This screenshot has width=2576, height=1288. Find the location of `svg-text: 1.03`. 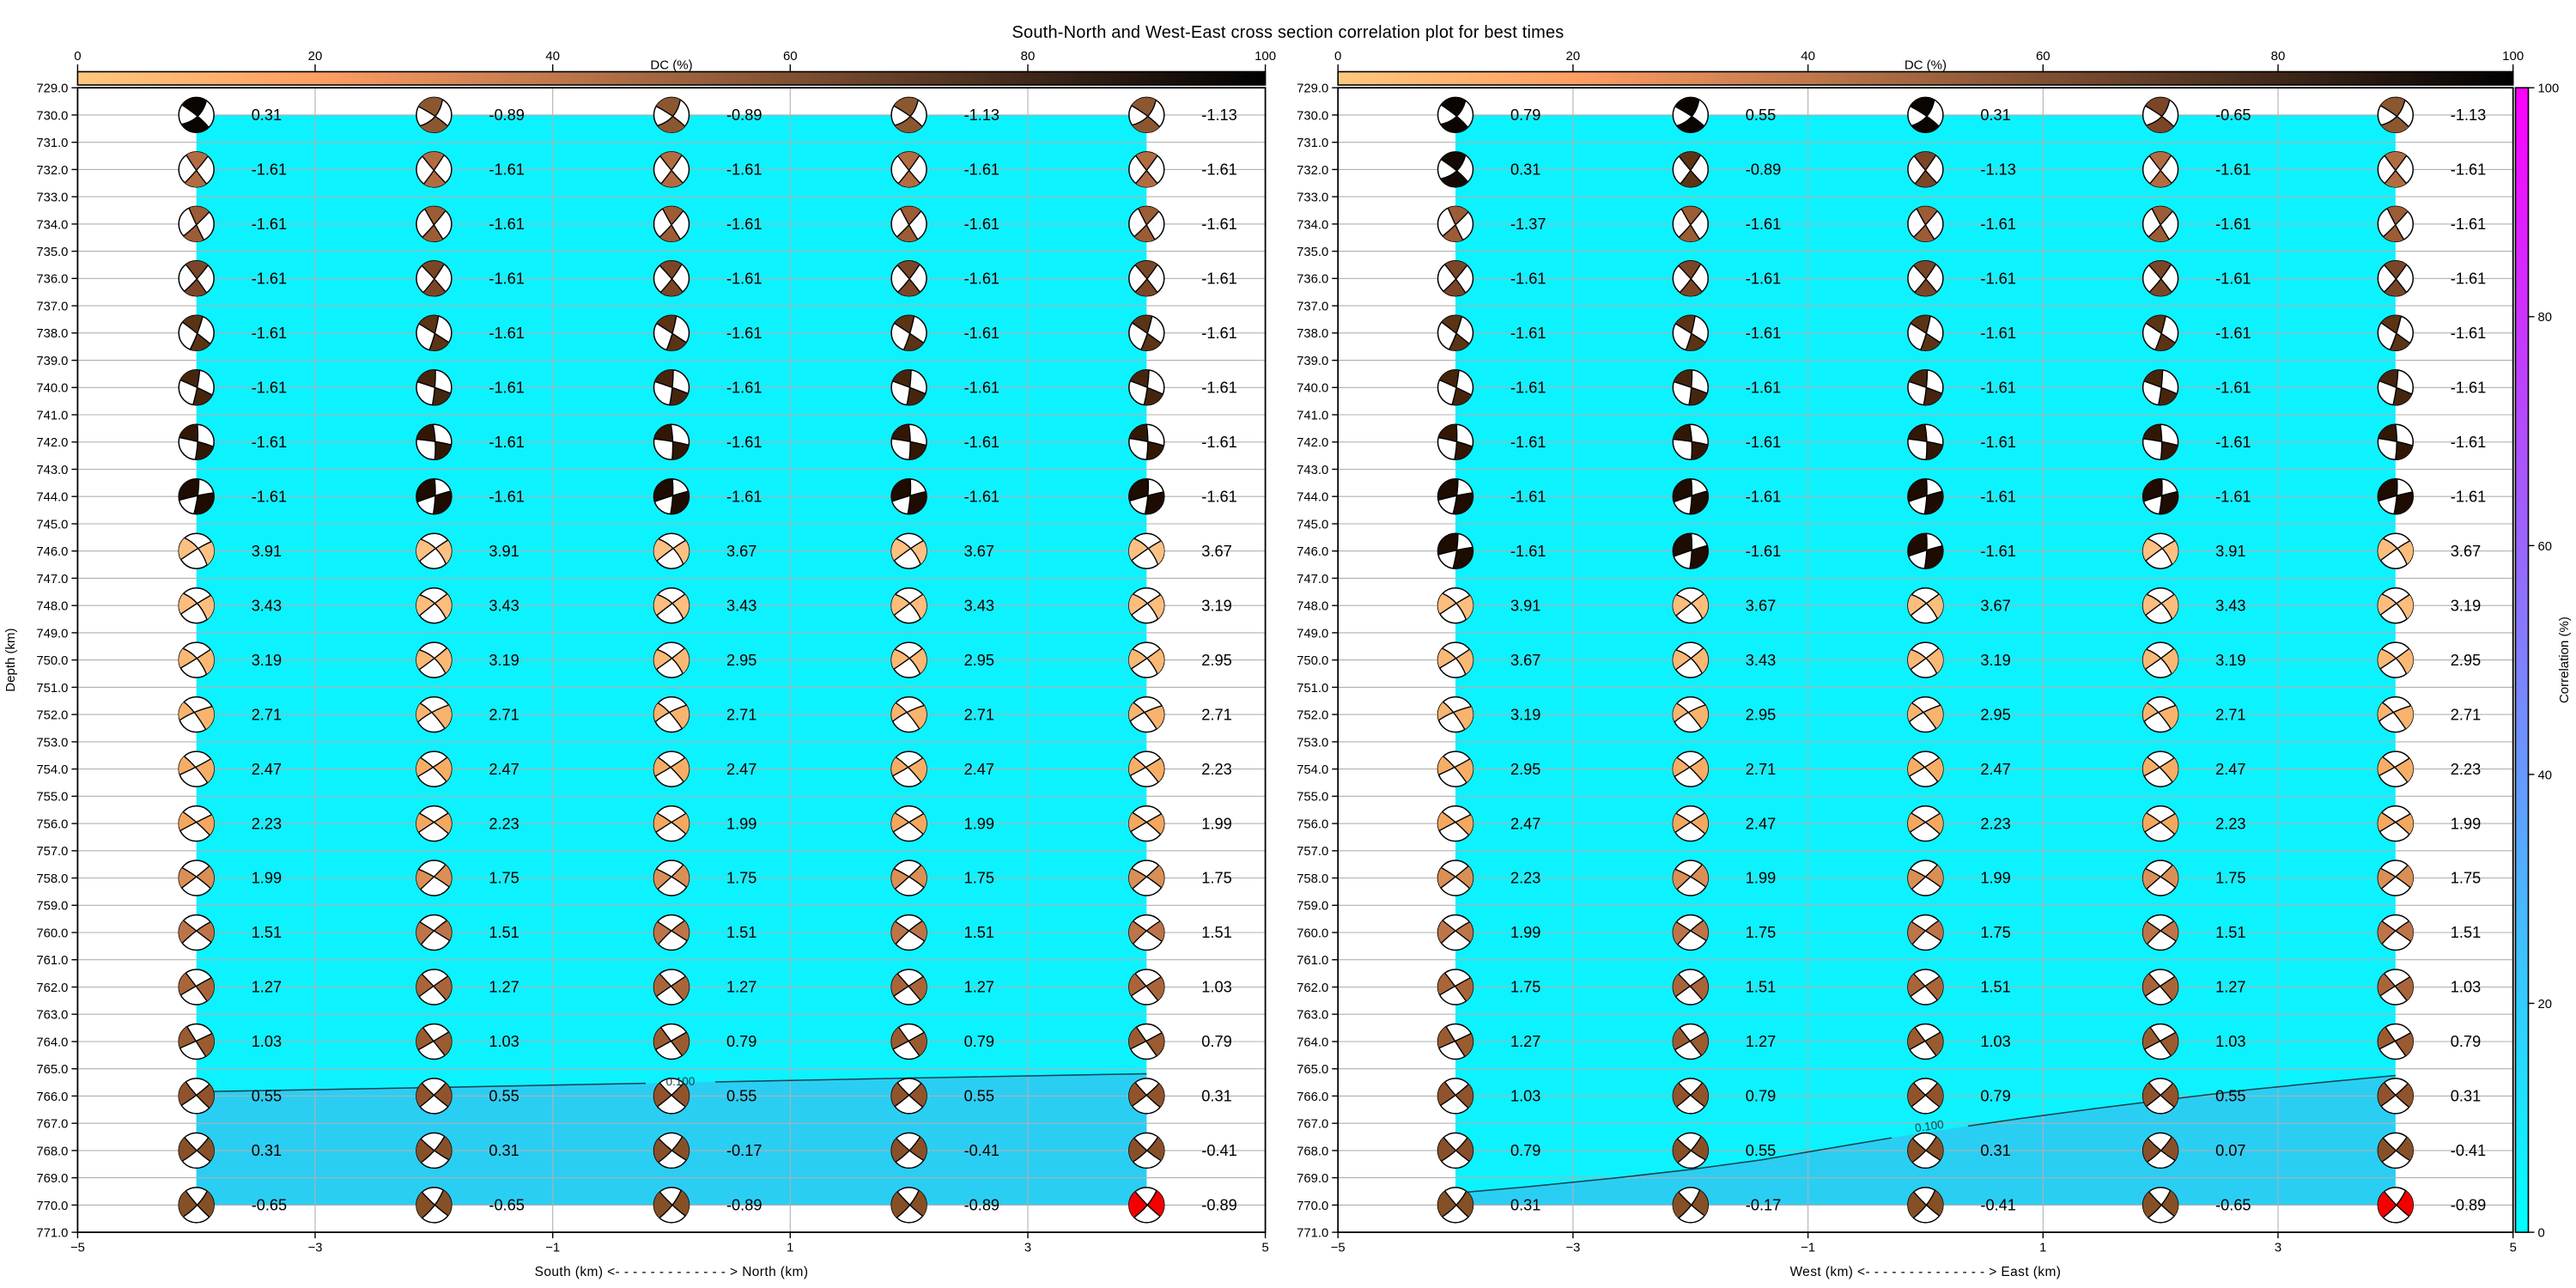

svg-text: 1.03 is located at coordinates (504, 1041).